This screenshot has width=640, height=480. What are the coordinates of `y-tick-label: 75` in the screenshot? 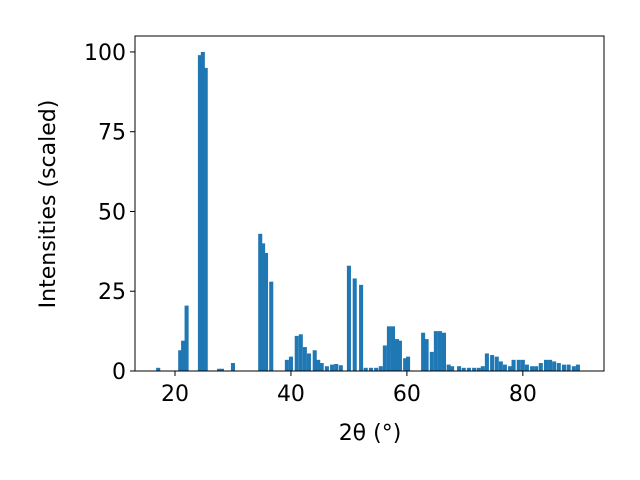 It's located at (112, 133).